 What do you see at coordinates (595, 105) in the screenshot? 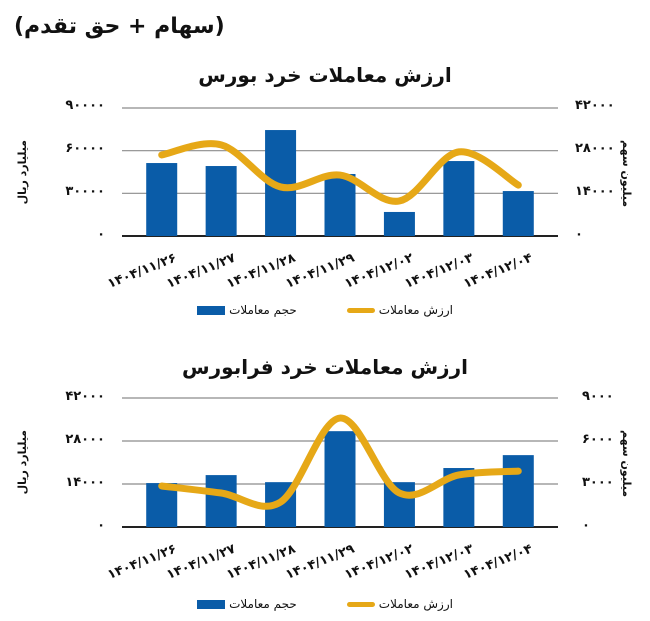
I see `right-tick: ۴۲۰۰۰` at bounding box center [595, 105].